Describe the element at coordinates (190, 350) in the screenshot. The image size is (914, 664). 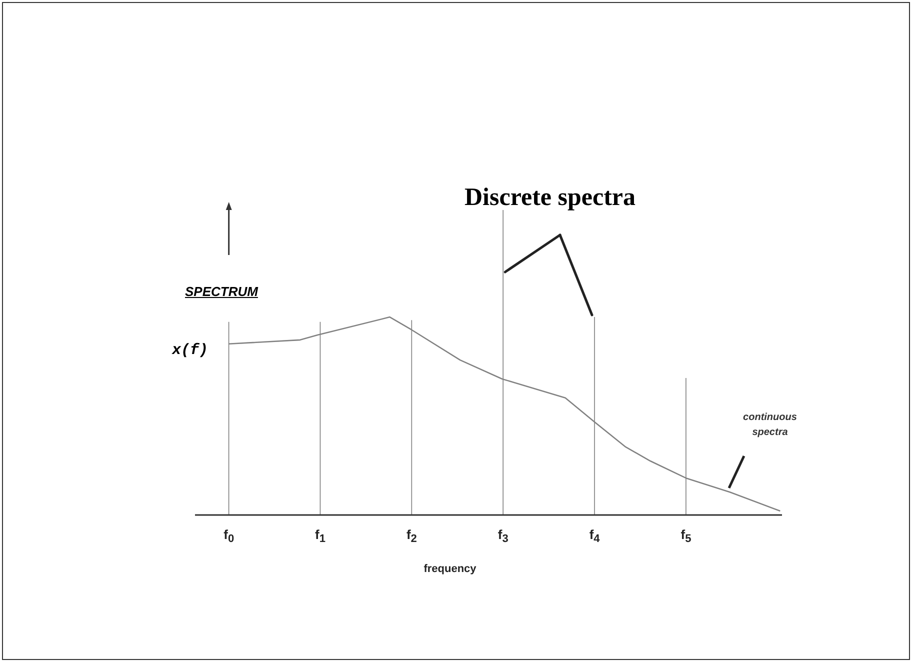
I see `y-axis-title: x(f)` at that location.